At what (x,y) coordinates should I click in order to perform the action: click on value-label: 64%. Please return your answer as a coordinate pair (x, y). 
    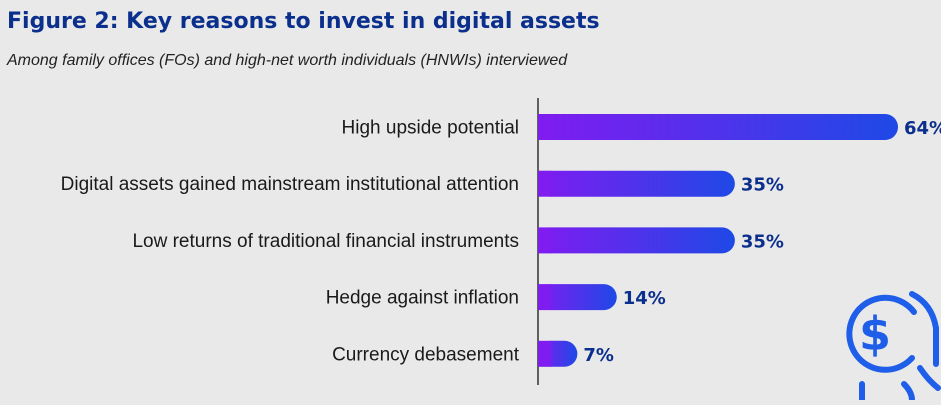
    Looking at the image, I should click on (922, 128).